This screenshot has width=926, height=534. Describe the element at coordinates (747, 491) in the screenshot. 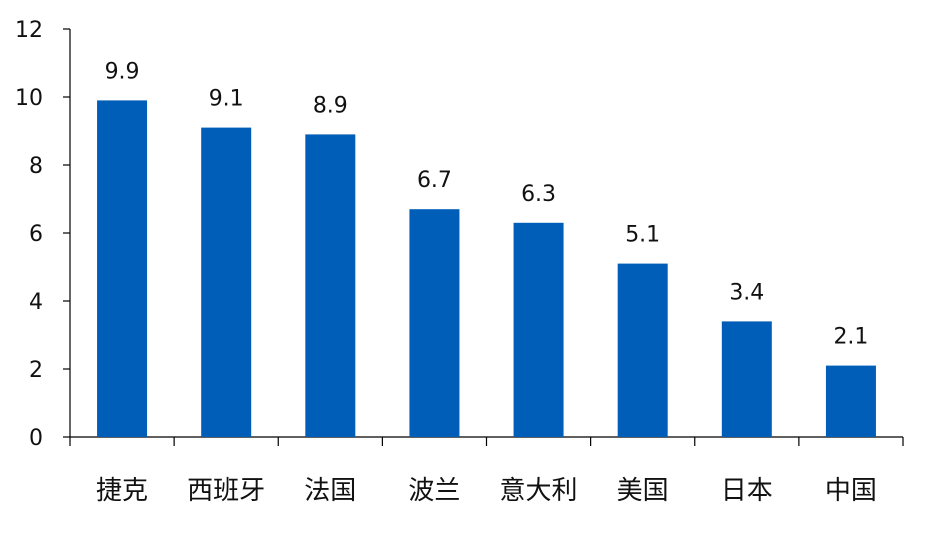

I see `x-tick-label: 日本` at that location.